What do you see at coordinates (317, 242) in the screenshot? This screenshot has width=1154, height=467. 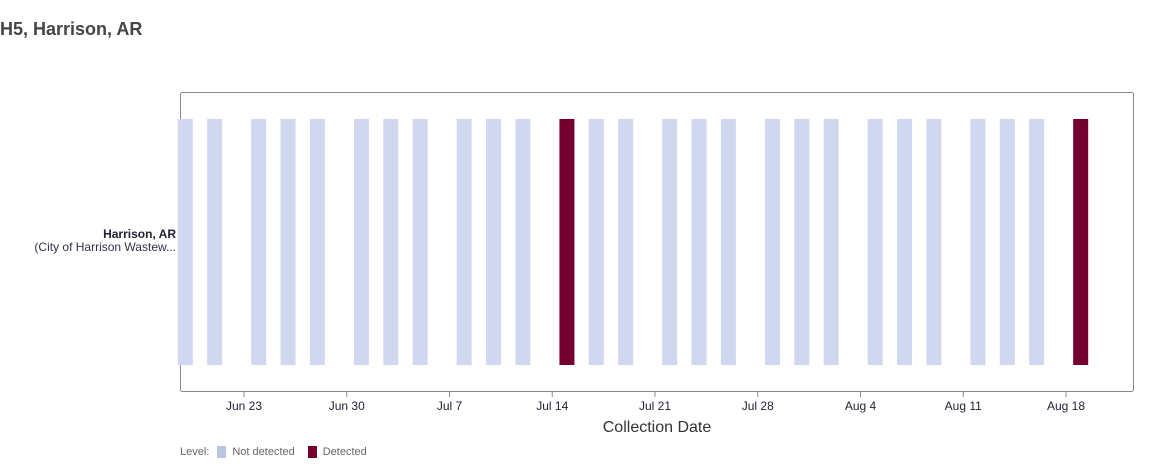 I see `bar-2024-06-28-not-detected` at bounding box center [317, 242].